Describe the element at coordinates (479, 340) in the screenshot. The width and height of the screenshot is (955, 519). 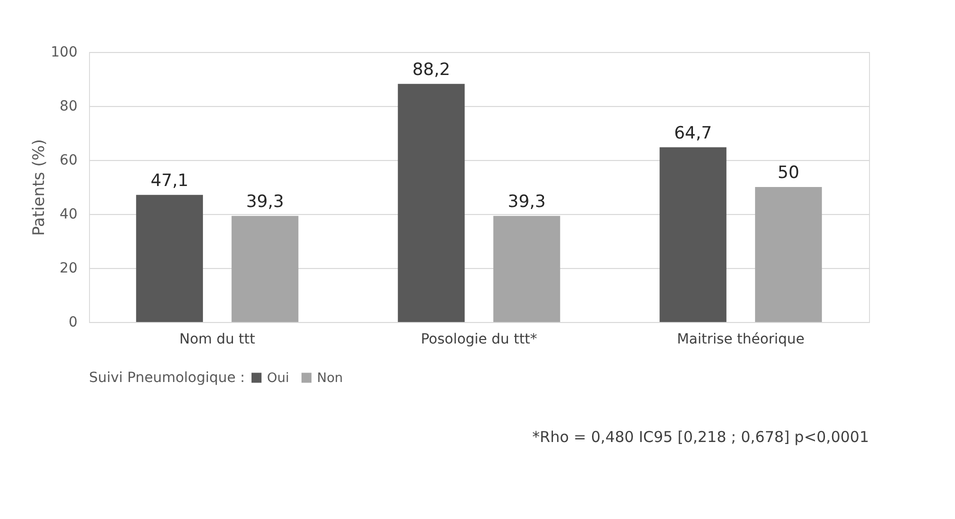
I see `x-tick-label: Posologie du ttt*` at that location.